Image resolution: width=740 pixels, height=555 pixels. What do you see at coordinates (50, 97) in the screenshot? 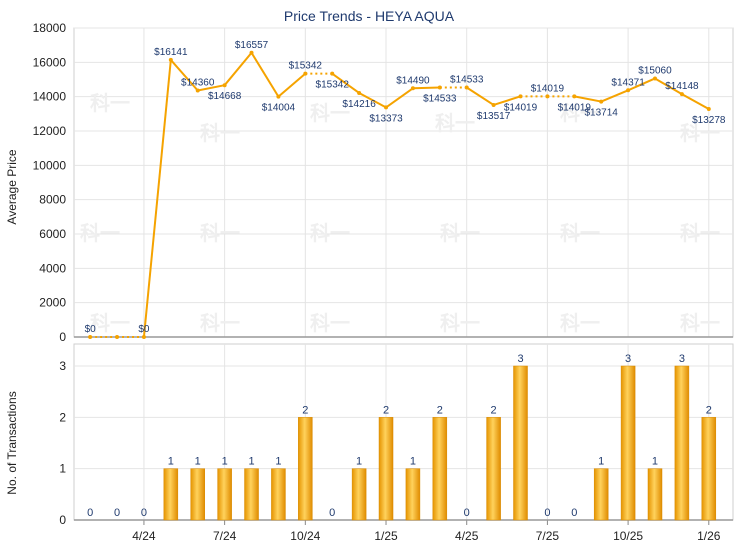
I see `price-y-tick-label: 14000` at bounding box center [50, 97].